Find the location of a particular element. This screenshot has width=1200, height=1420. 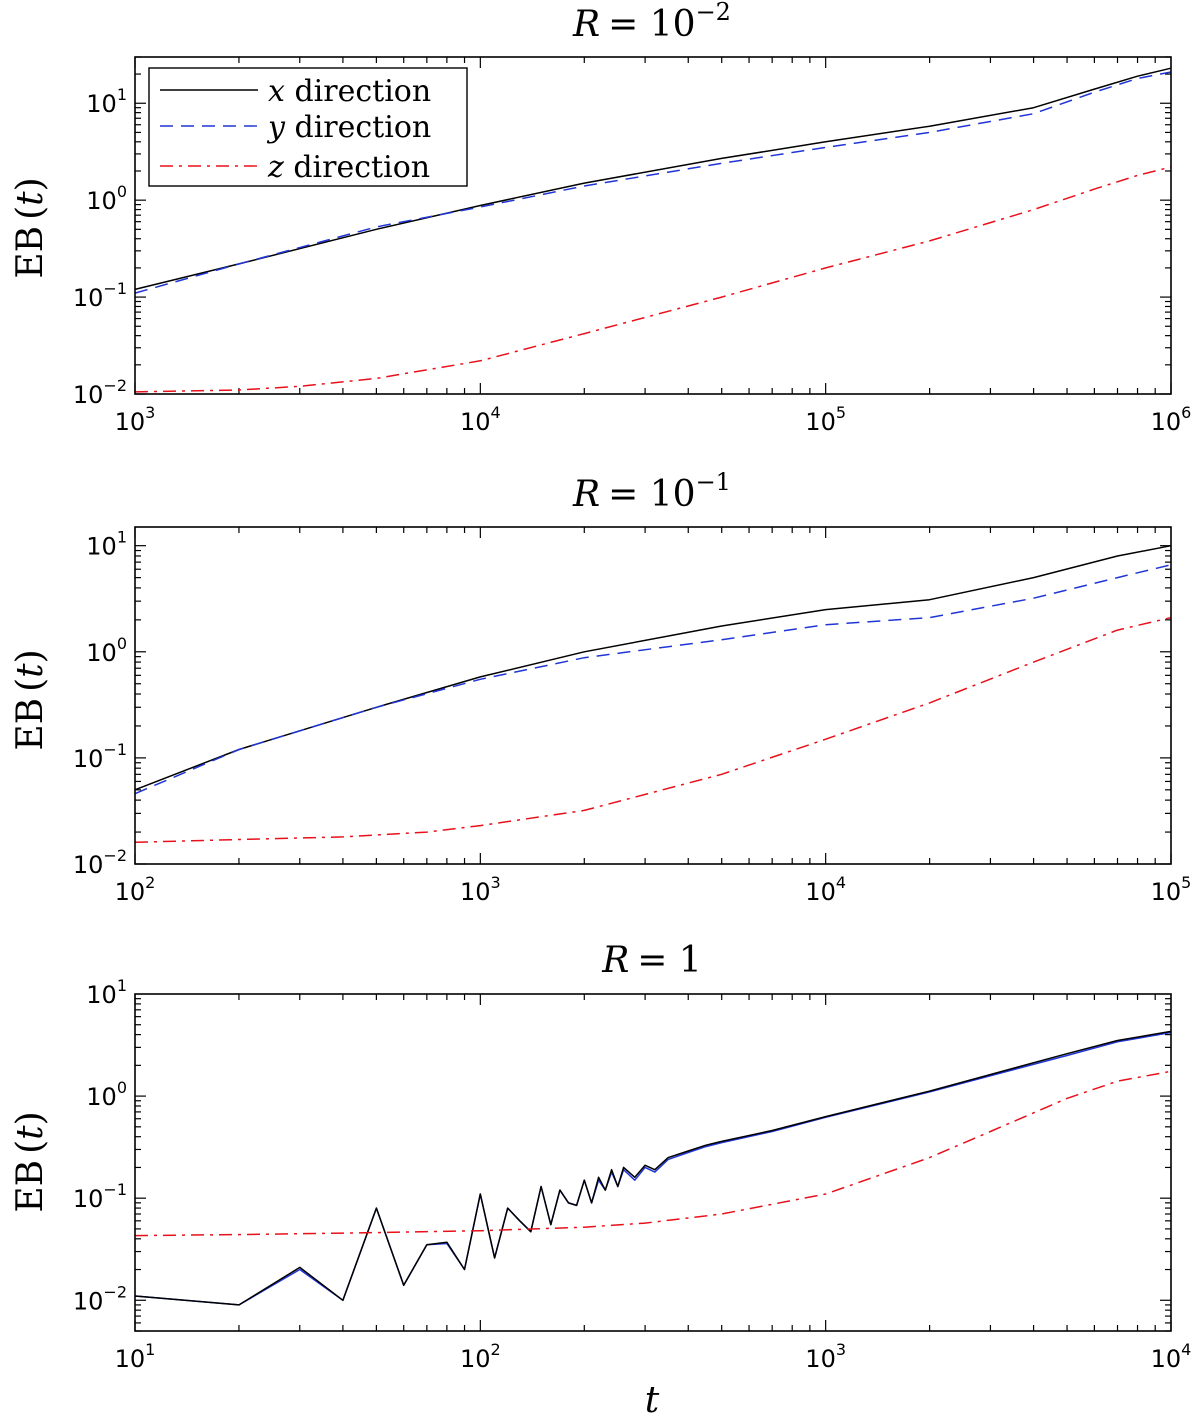

x-axis-label: t is located at coordinates (652, 1400).